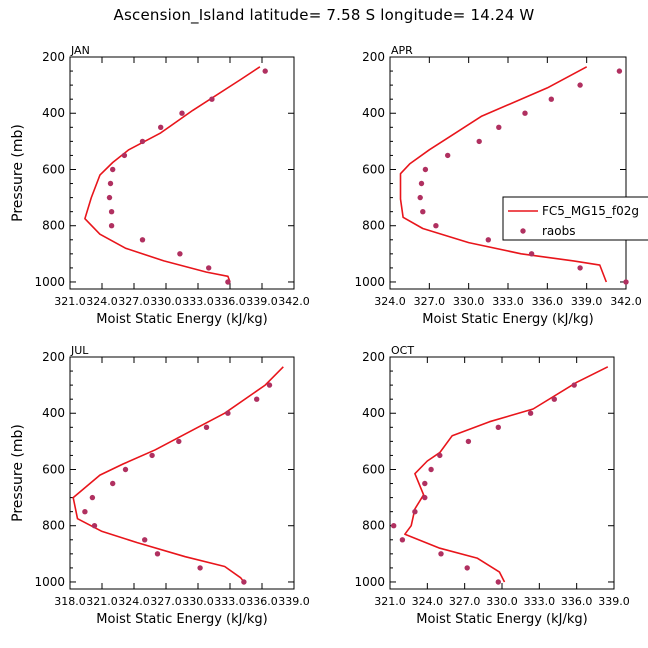  Describe the element at coordinates (373, 413) in the screenshot. I see `y-tick-label: 400` at that location.